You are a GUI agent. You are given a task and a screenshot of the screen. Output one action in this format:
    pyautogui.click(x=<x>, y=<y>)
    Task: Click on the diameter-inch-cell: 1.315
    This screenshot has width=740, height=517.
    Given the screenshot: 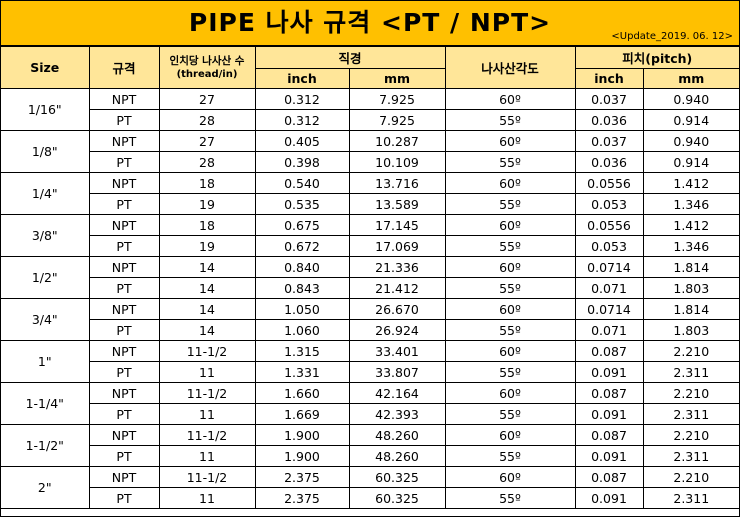 What is the action you would take?
    pyautogui.click(x=302, y=351)
    